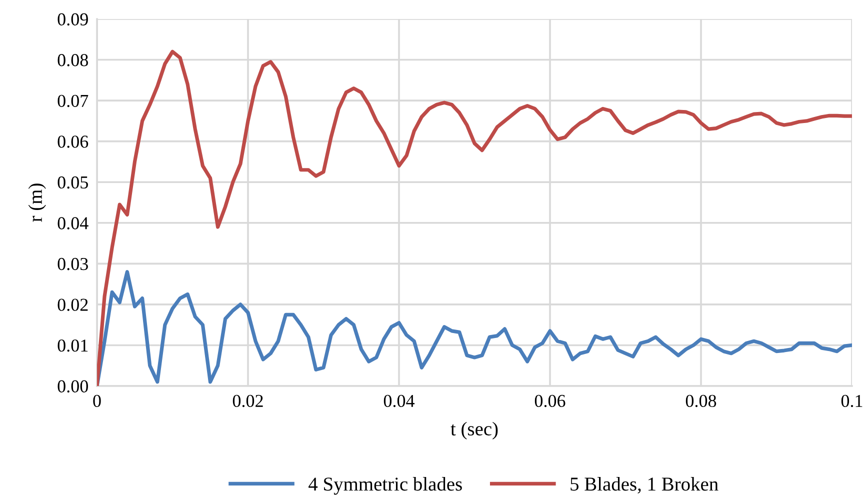 The image size is (866, 501). Describe the element at coordinates (644, 485) in the screenshot. I see `legend-label: 5 Blades, 1 Broken` at that location.